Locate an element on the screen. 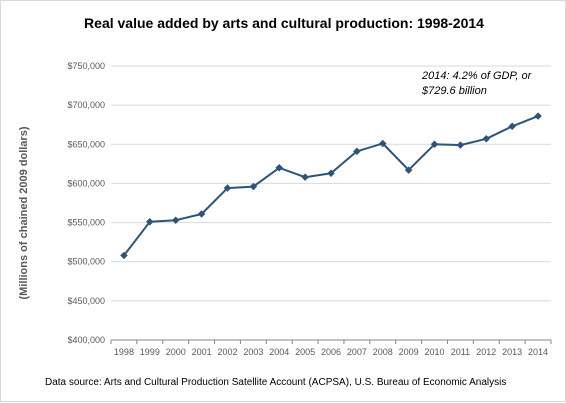 The width and height of the screenshot is (566, 403). y-tick-label: $650,000 is located at coordinates (86, 144).